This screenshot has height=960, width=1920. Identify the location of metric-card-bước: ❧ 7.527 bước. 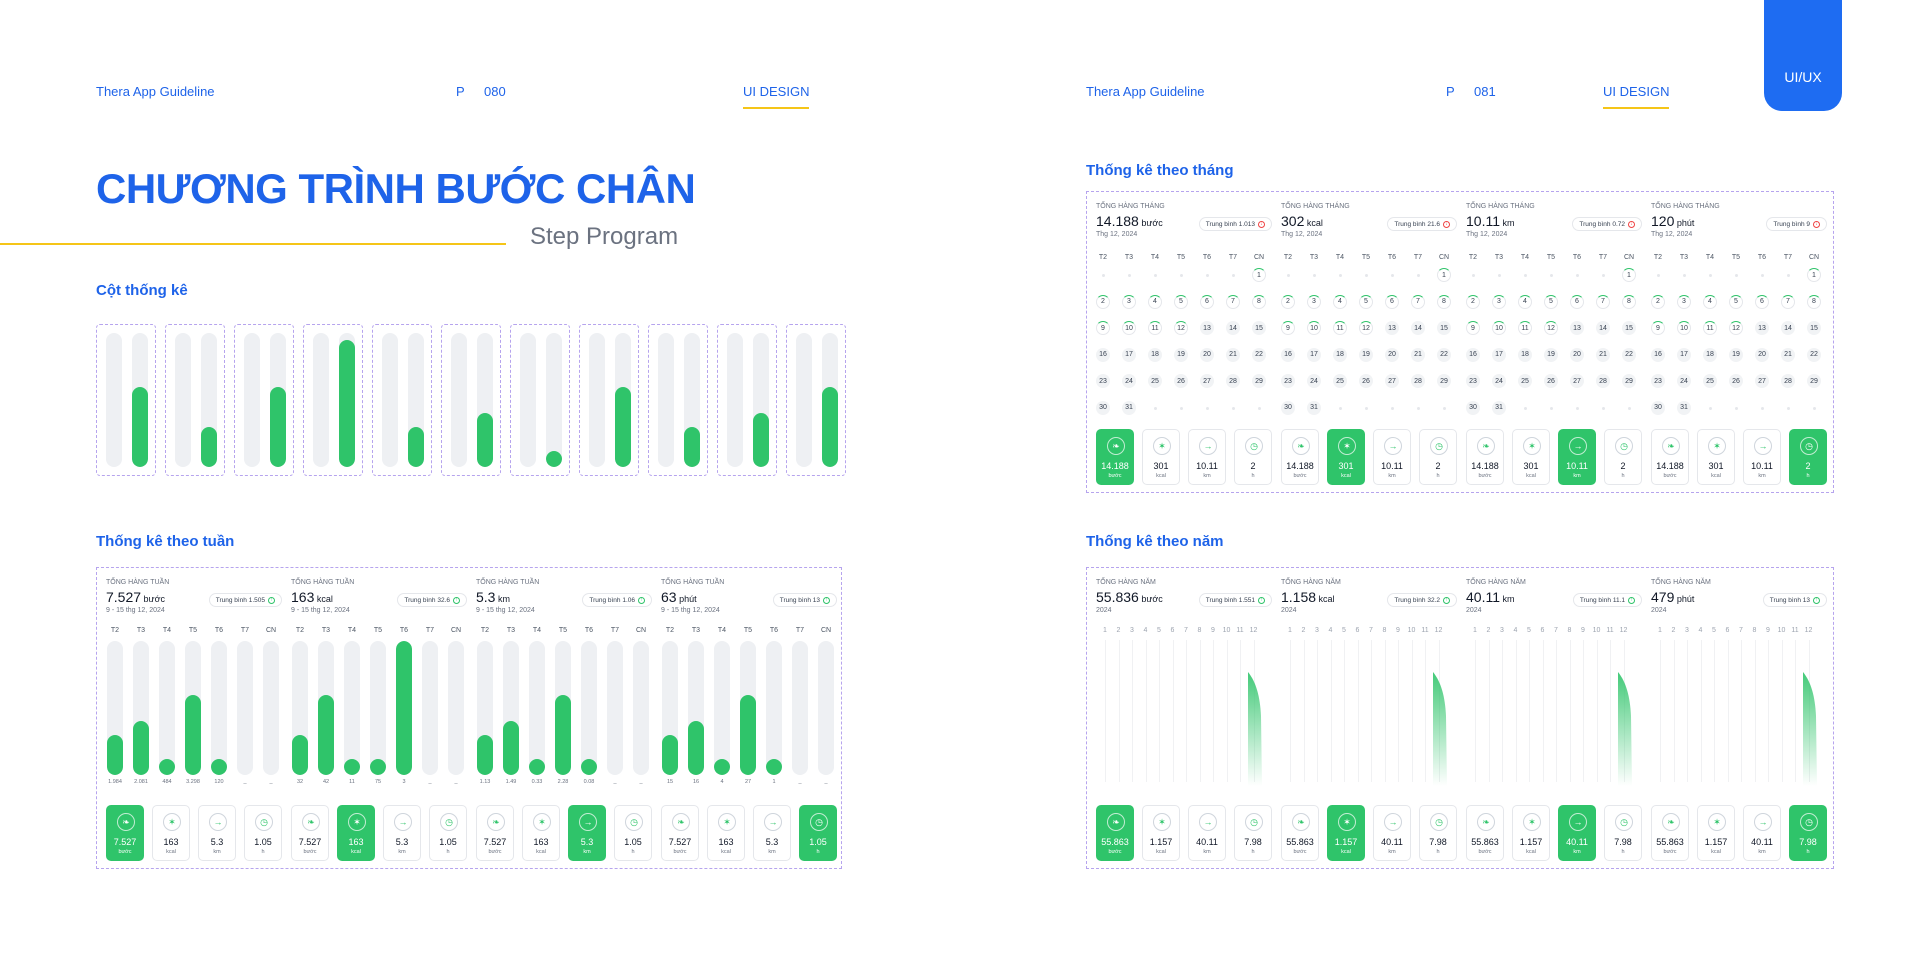
(310, 833).